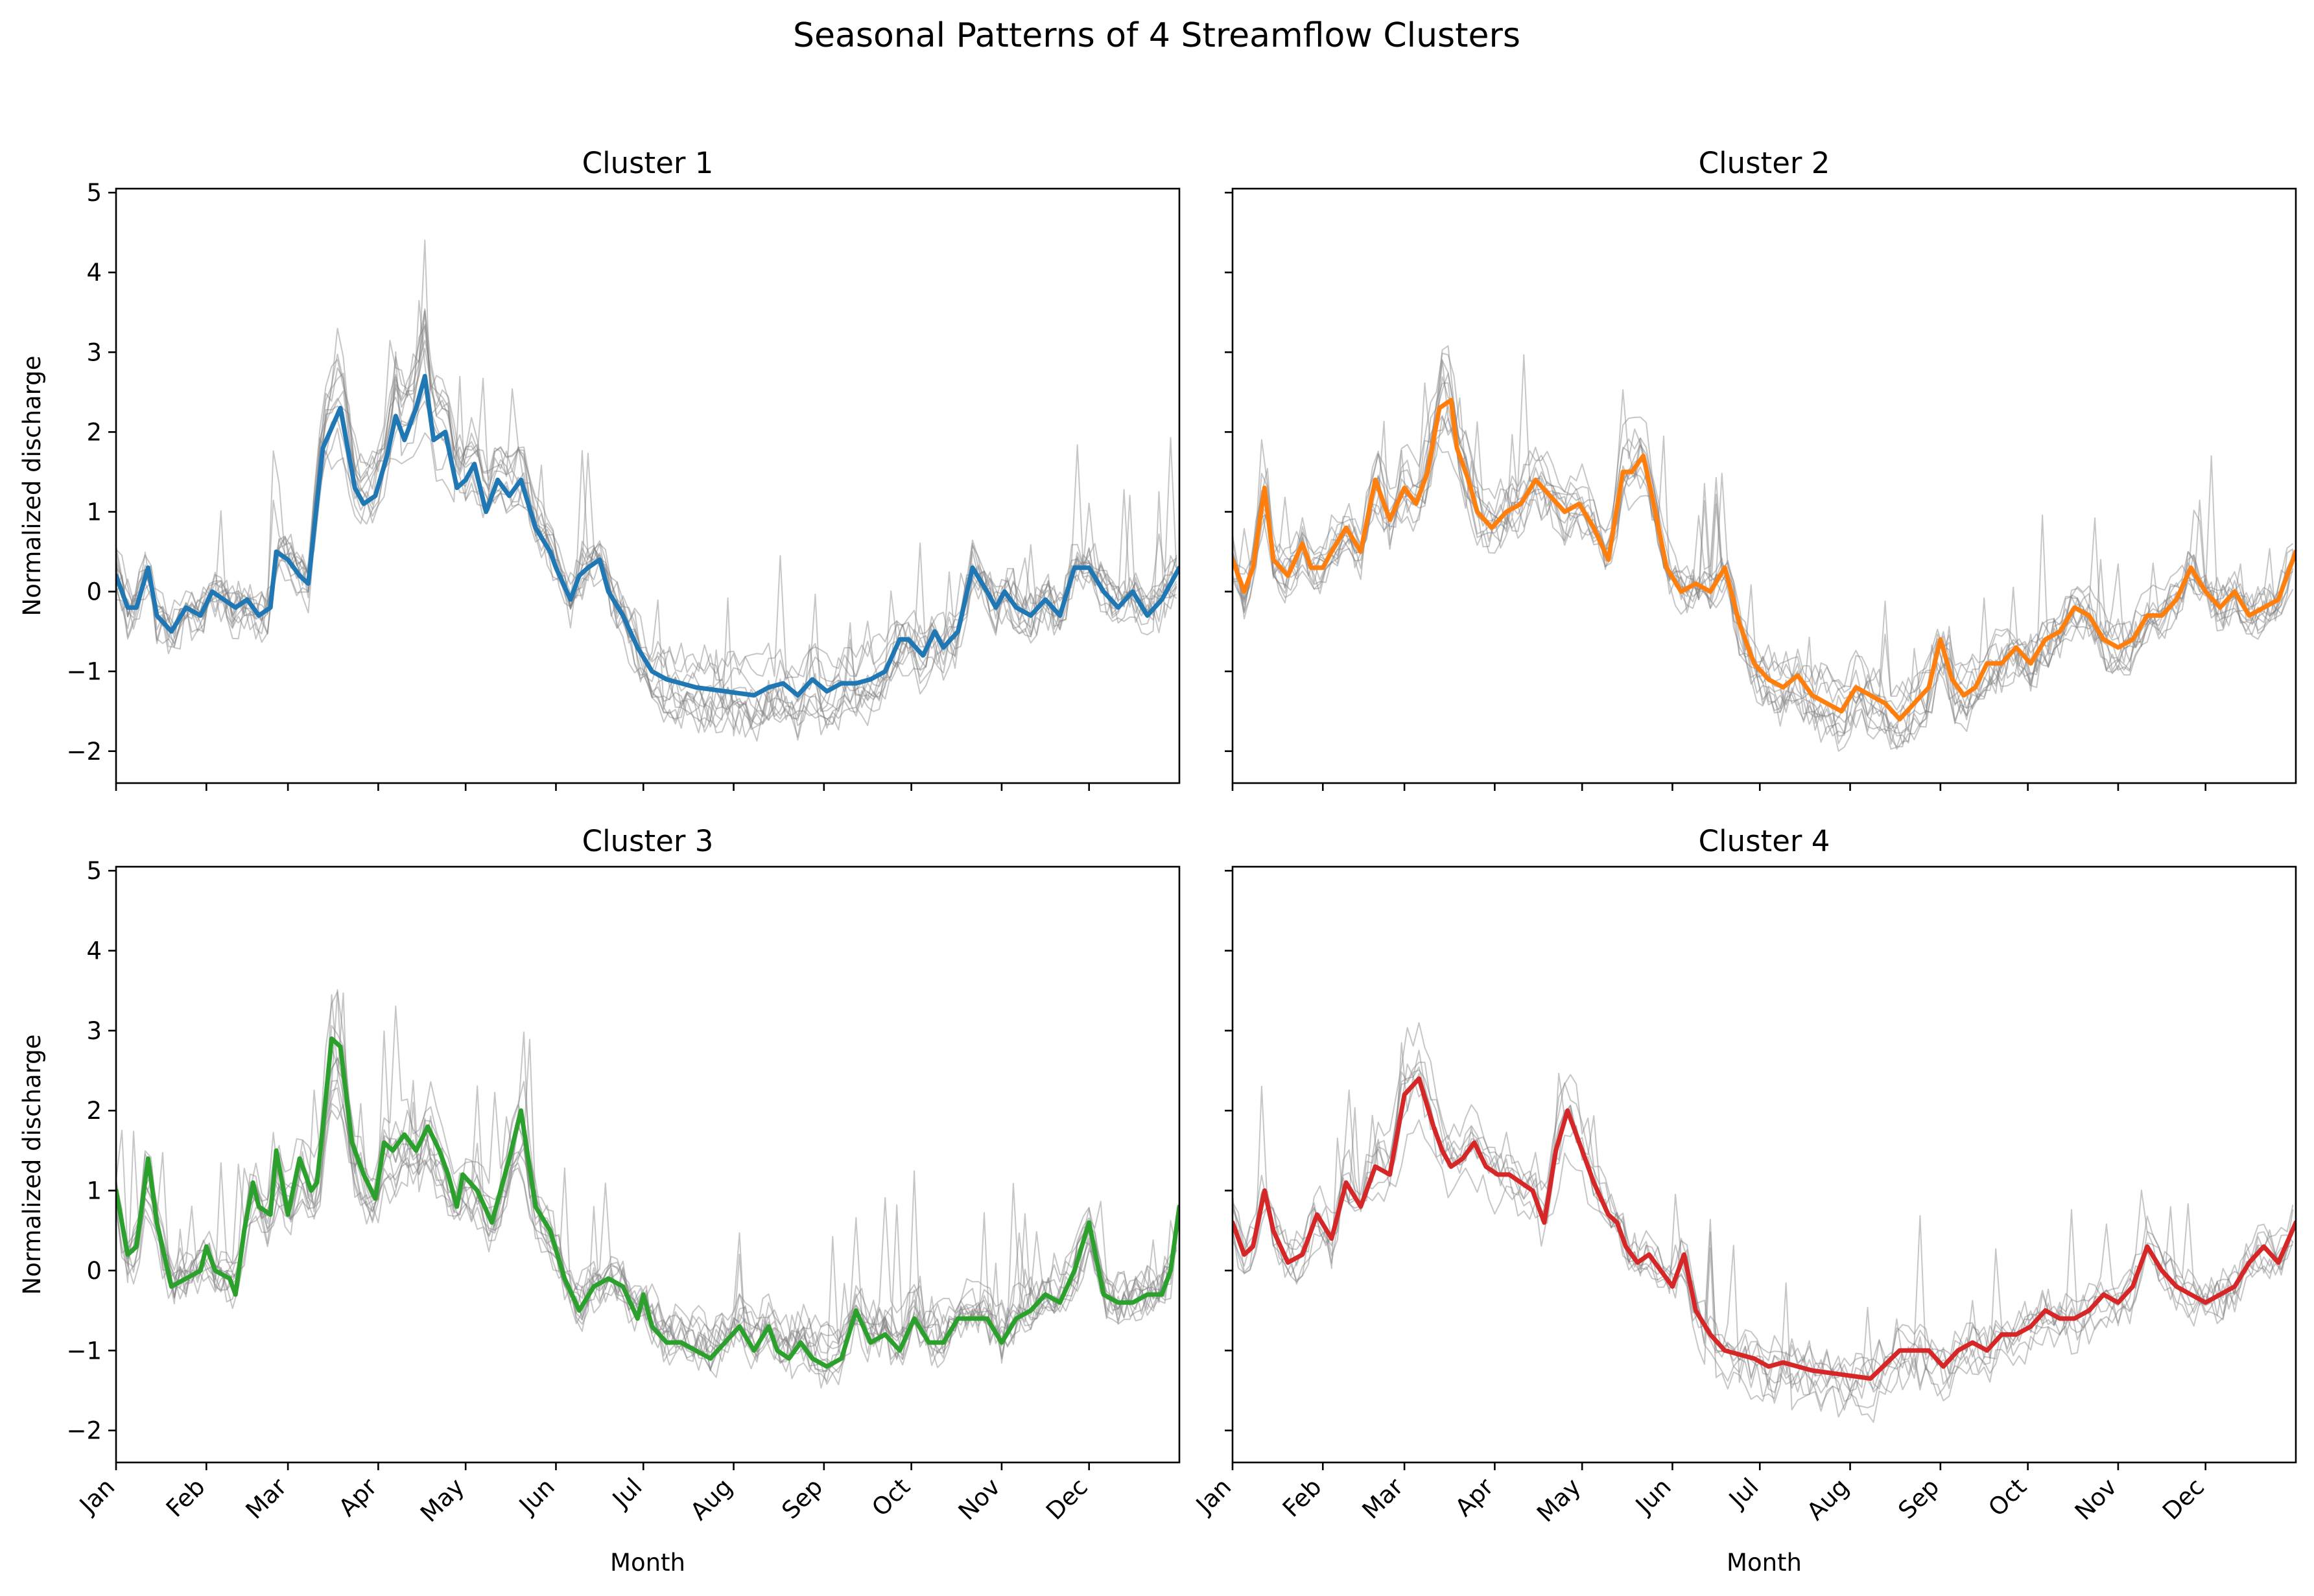 The image size is (2314, 1596). What do you see at coordinates (648, 841) in the screenshot?
I see `panel-title: Cluster 3` at bounding box center [648, 841].